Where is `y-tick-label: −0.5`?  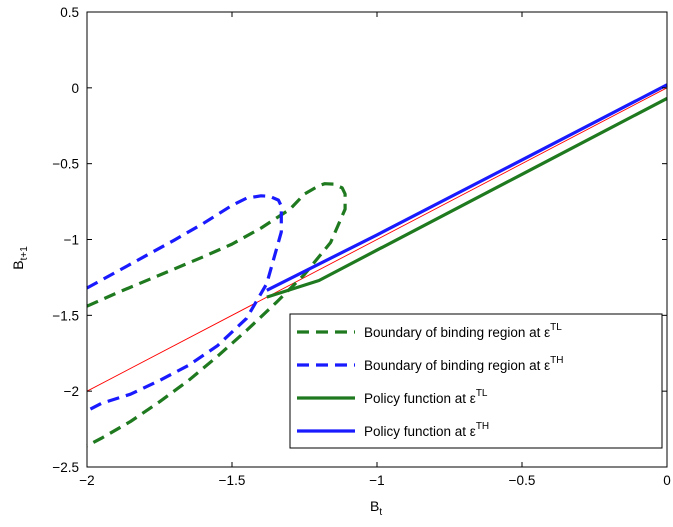
y-tick-label: −0.5 is located at coordinates (65, 164).